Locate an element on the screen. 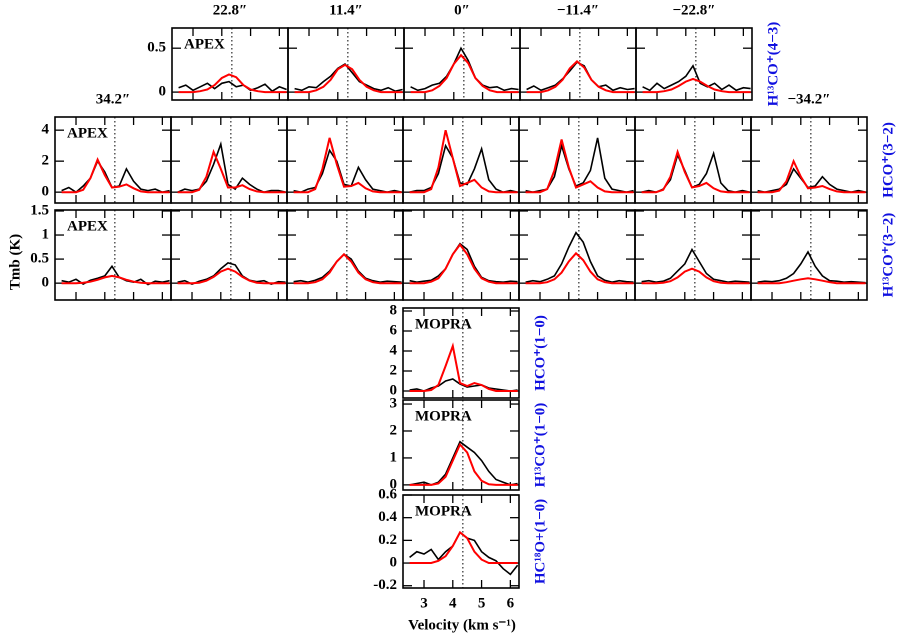  y-tick-label: 3 is located at coordinates (394, 403).